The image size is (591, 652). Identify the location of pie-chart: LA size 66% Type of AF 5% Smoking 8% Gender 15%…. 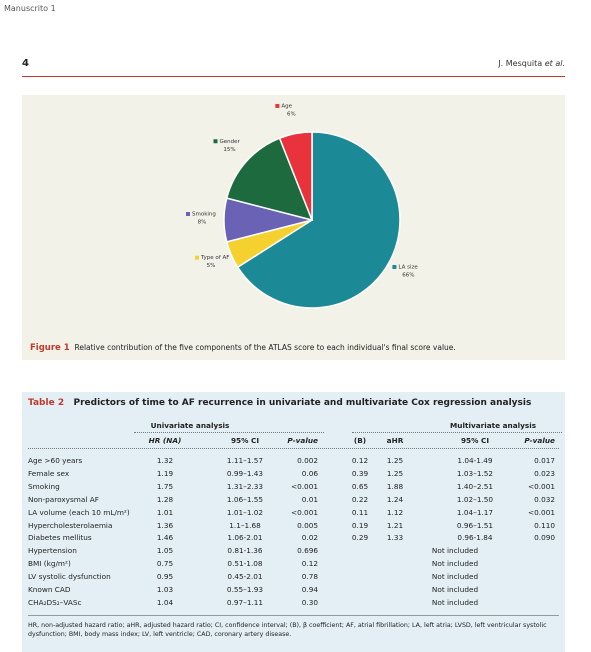
(302, 206).